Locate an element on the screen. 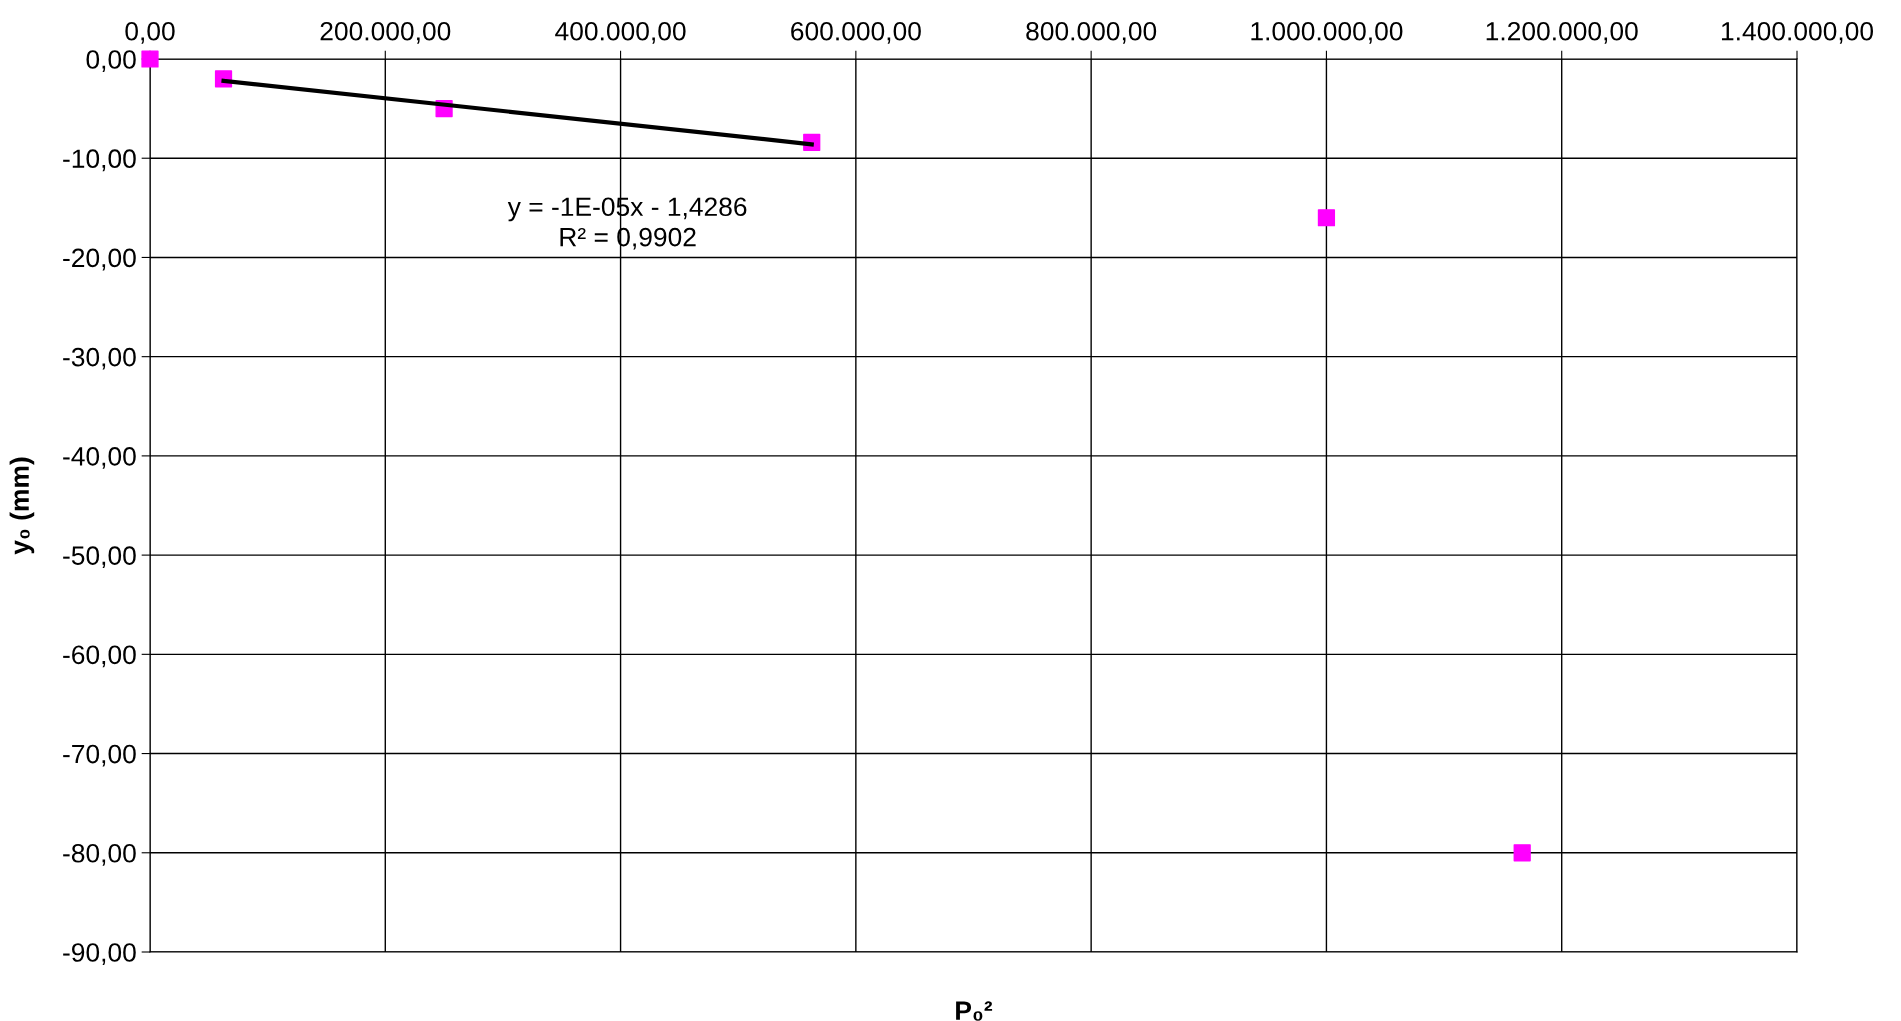 Image resolution: width=1901 pixels, height=1021 pixels. x-tick-label: 400.000,00 is located at coordinates (620, 32).